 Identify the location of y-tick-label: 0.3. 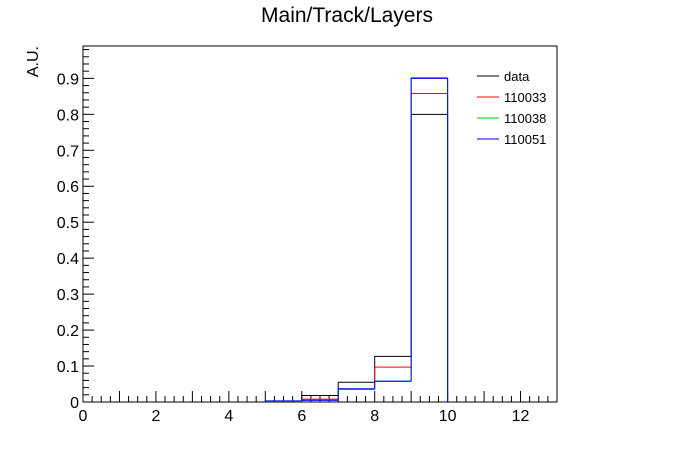
(68, 295).